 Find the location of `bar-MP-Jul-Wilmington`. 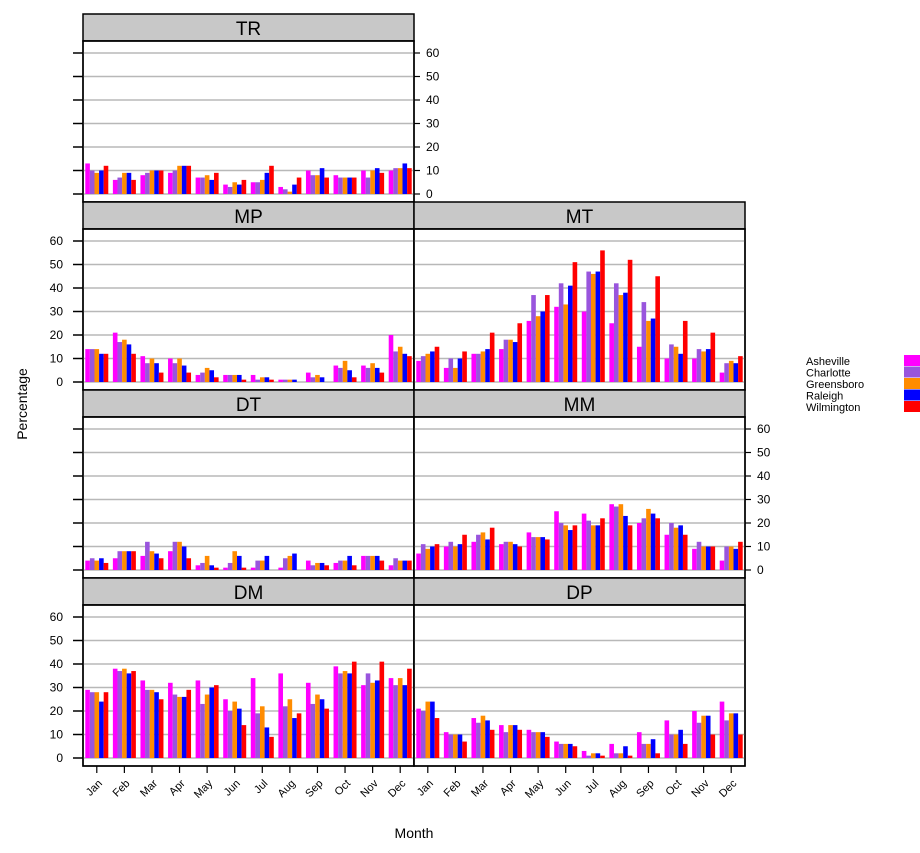

bar-MP-Jul-Wilmington is located at coordinates (271, 380).